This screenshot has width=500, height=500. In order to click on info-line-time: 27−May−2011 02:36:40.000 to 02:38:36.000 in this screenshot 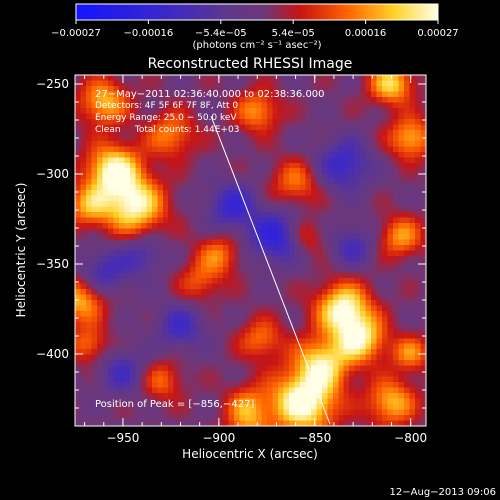, I will do `click(210, 94)`.